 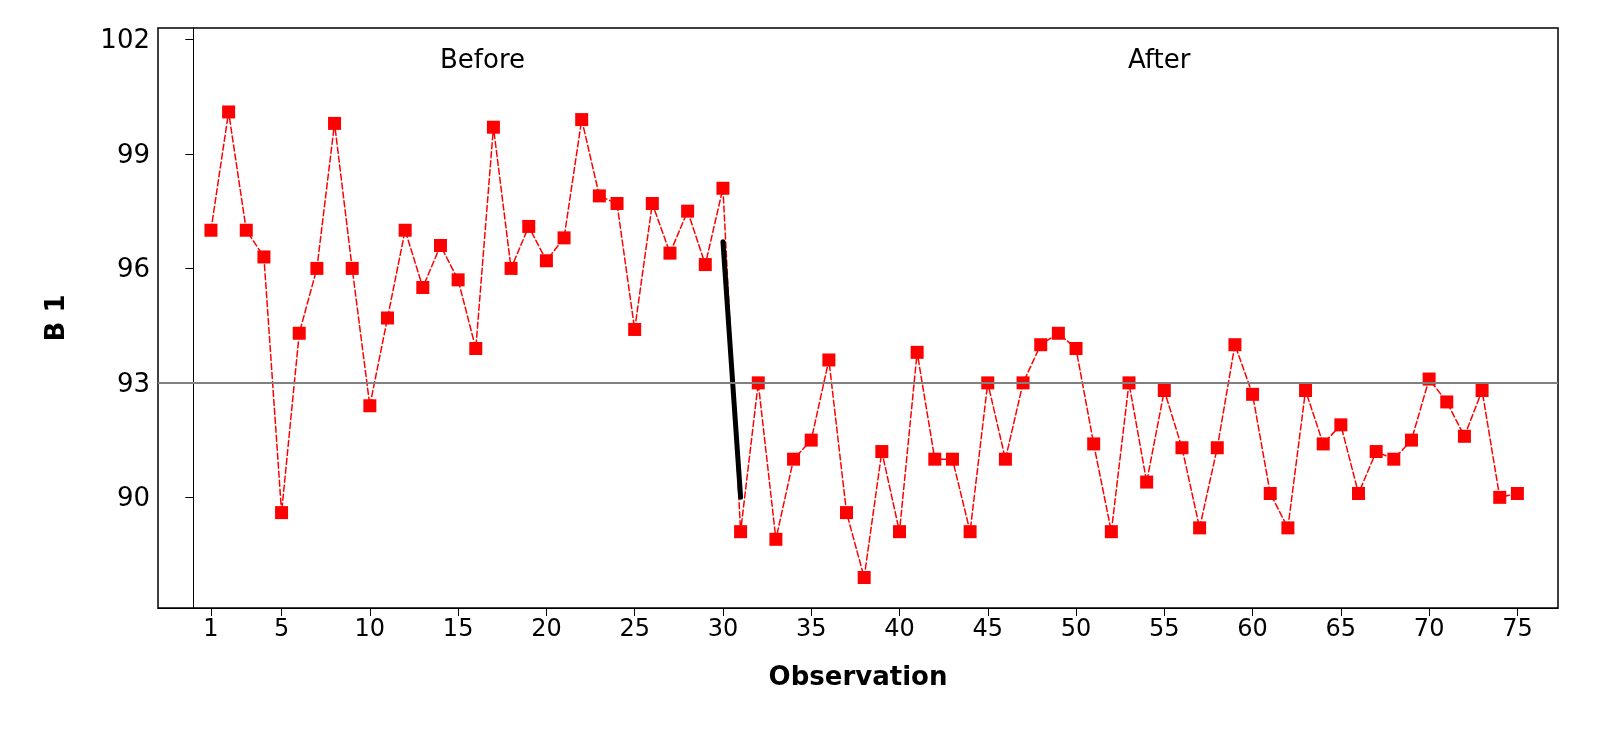 I want to click on x-tick-label: 30, so click(x=723, y=628).